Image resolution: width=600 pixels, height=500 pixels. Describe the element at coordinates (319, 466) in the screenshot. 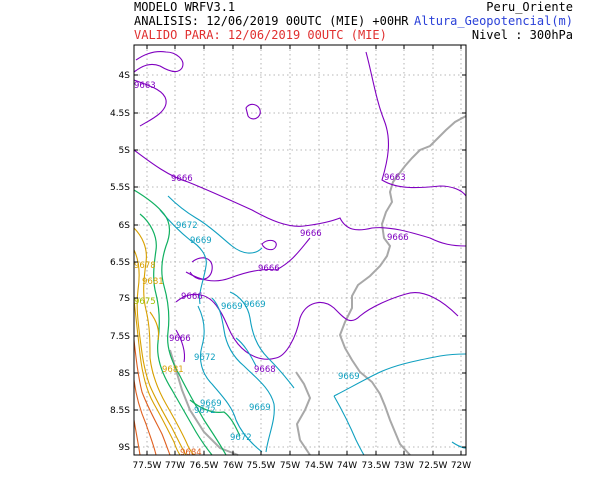

I see `lon-label: 74.5W` at that location.